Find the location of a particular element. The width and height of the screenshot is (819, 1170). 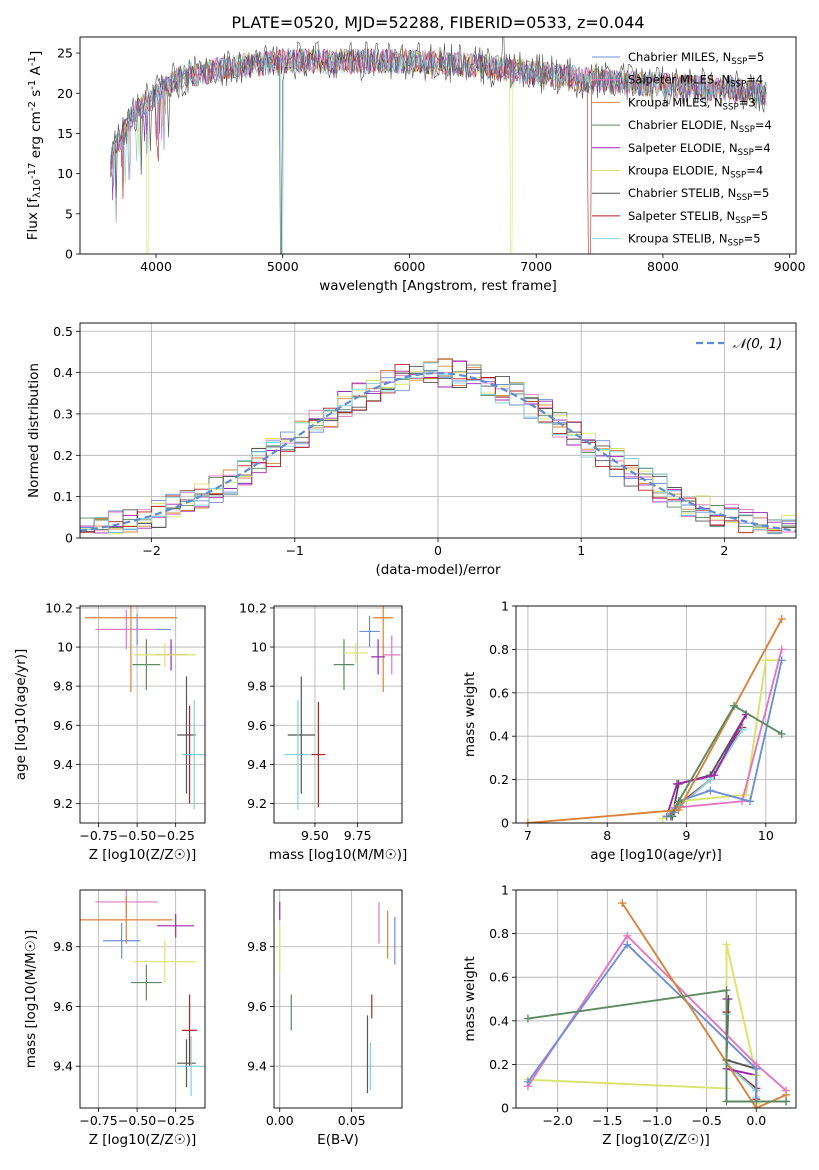

x-tick-label: 0.0 is located at coordinates (756, 1120).